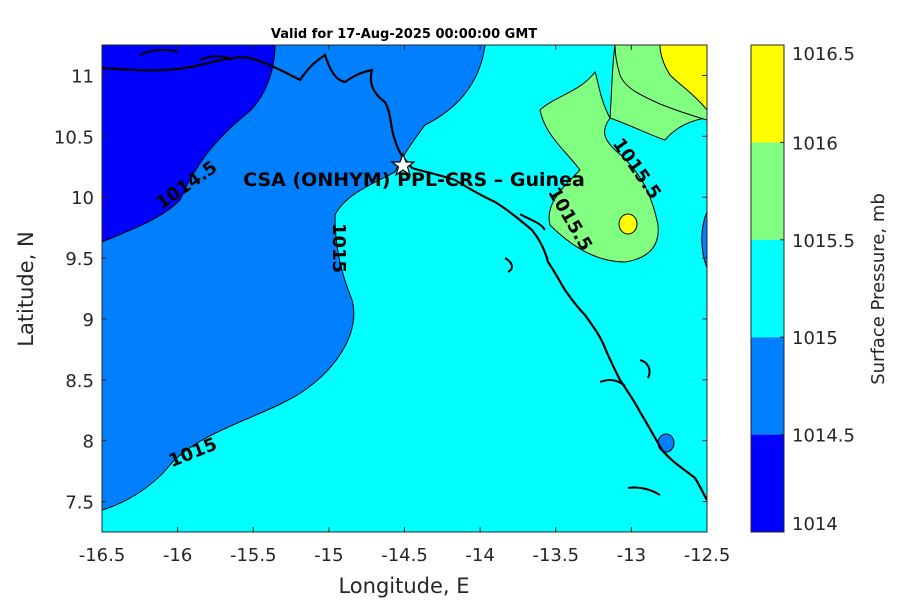  I want to click on x-tick-label: -13.5, so click(555, 555).